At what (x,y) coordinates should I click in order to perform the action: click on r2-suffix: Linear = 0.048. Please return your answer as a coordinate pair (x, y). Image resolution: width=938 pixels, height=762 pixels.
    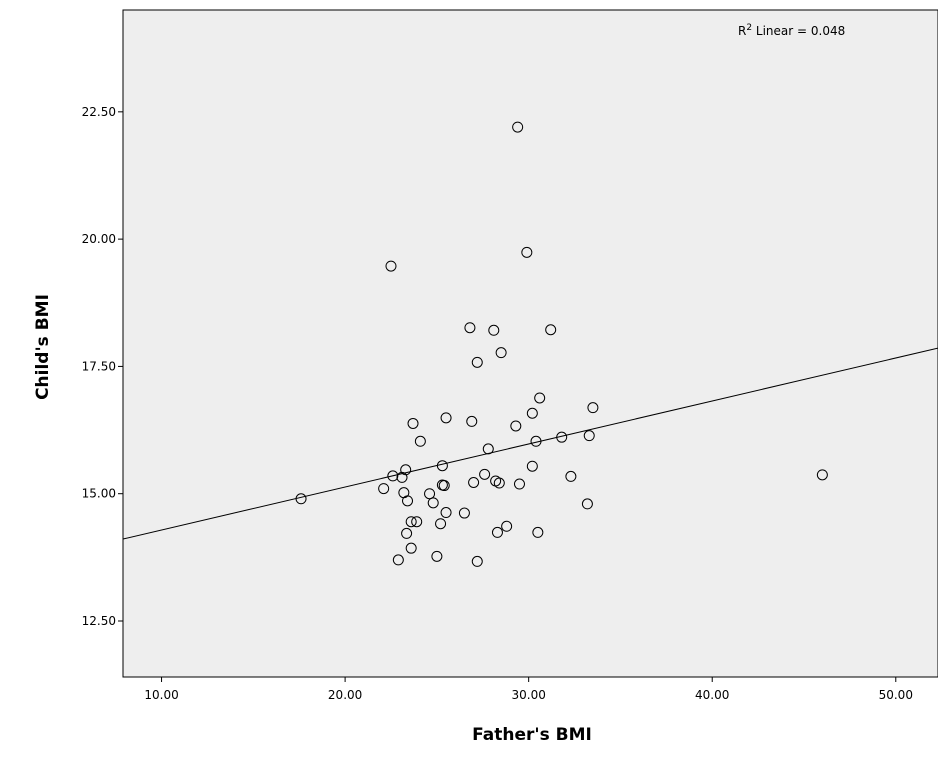
    Looking at the image, I should click on (798, 31).